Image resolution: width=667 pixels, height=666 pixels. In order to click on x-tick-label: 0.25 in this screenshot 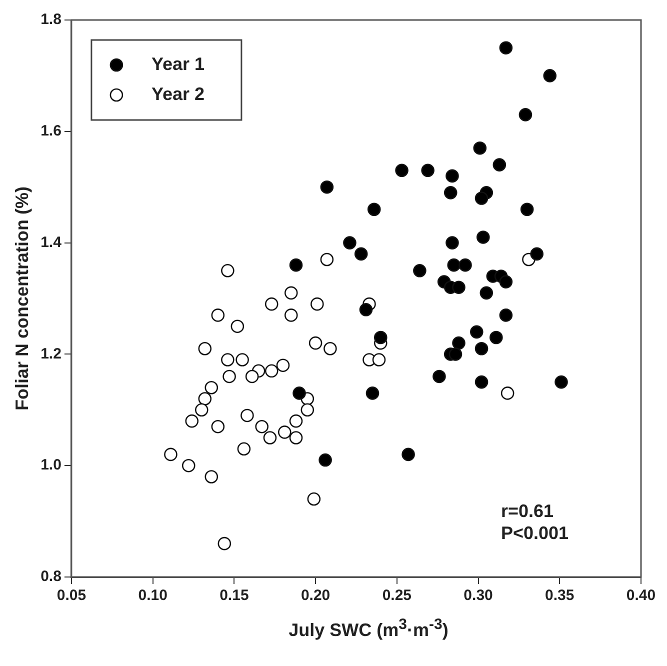, I will do `click(397, 595)`.